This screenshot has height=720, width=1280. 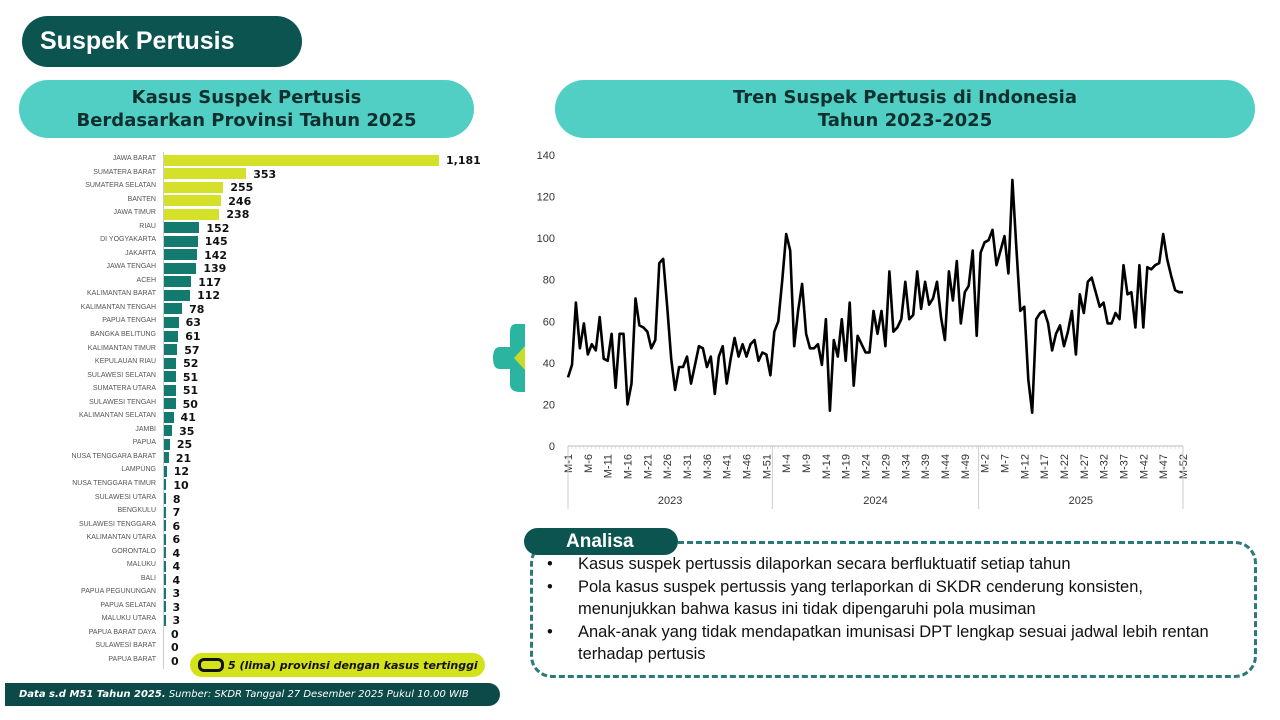 What do you see at coordinates (609, 466) in the screenshot?
I see `x-tick-label: M-11` at bounding box center [609, 466].